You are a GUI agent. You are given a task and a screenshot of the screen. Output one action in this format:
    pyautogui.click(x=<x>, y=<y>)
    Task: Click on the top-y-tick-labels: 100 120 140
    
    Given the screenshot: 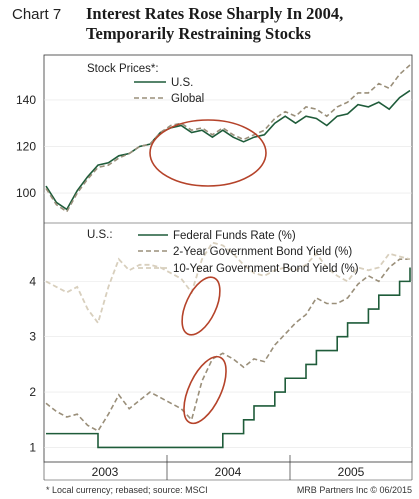 What is the action you would take?
    pyautogui.click(x=26, y=146)
    